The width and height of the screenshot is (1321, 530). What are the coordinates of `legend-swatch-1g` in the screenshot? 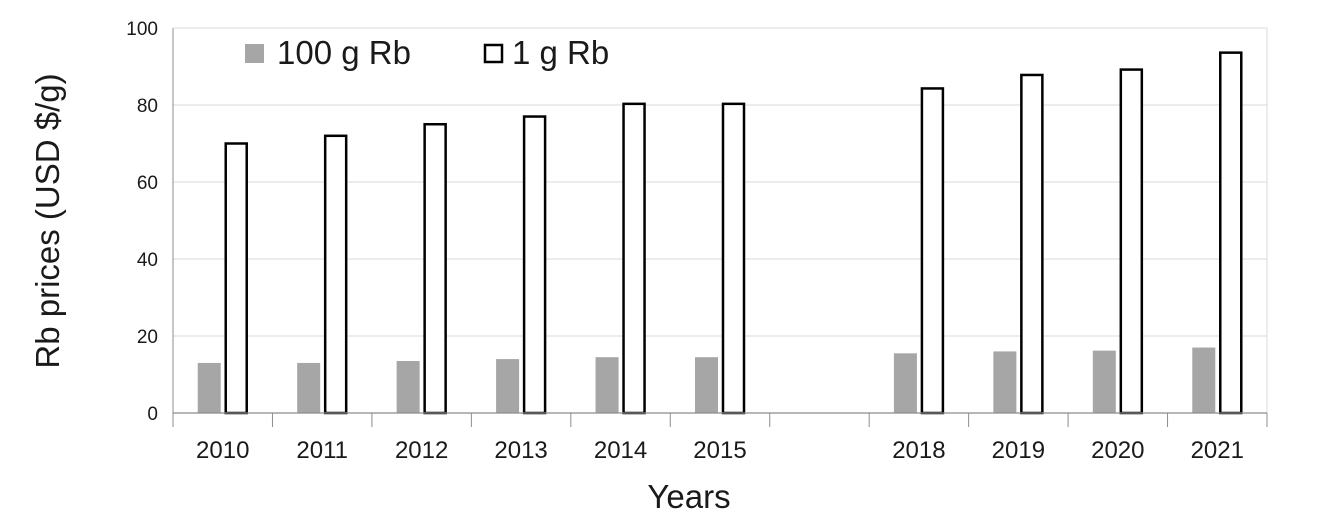 It's located at (493, 53).